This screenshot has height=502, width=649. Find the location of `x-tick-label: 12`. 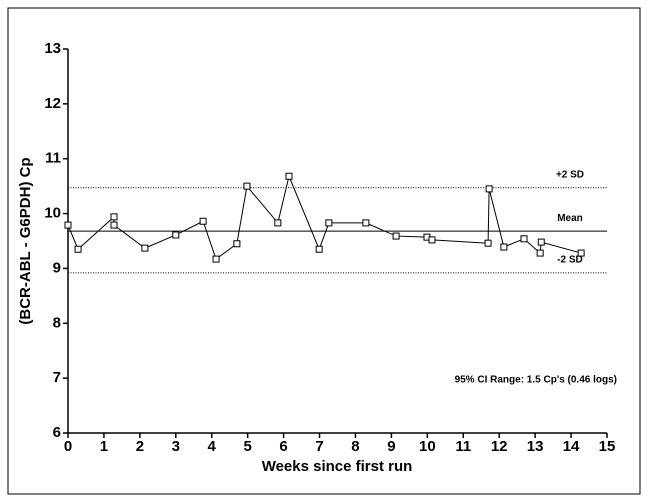

x-tick-label: 12 is located at coordinates (499, 446).